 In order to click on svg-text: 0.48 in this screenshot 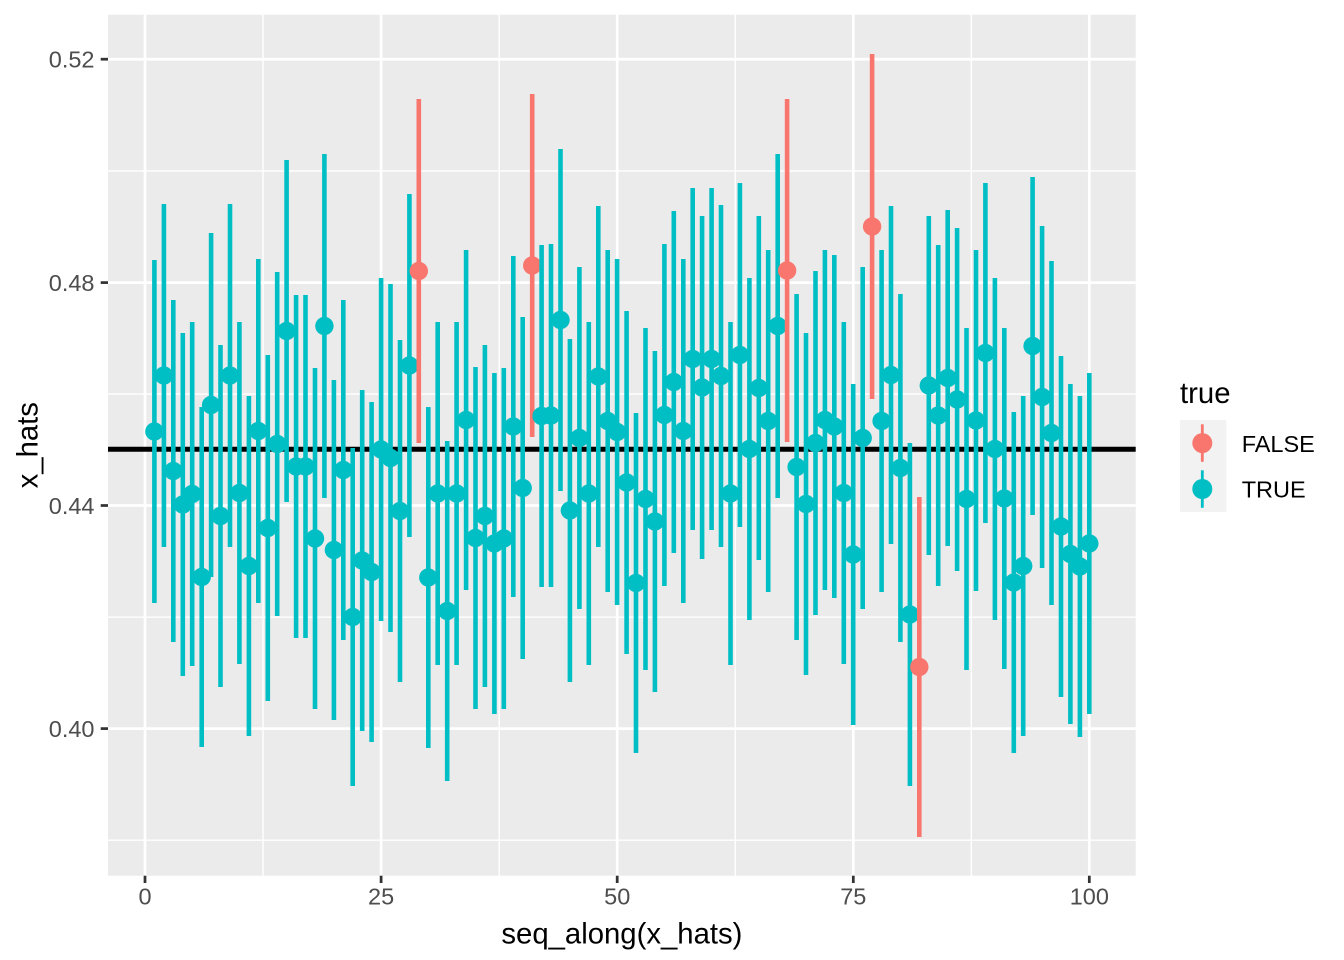, I will do `click(72, 283)`.